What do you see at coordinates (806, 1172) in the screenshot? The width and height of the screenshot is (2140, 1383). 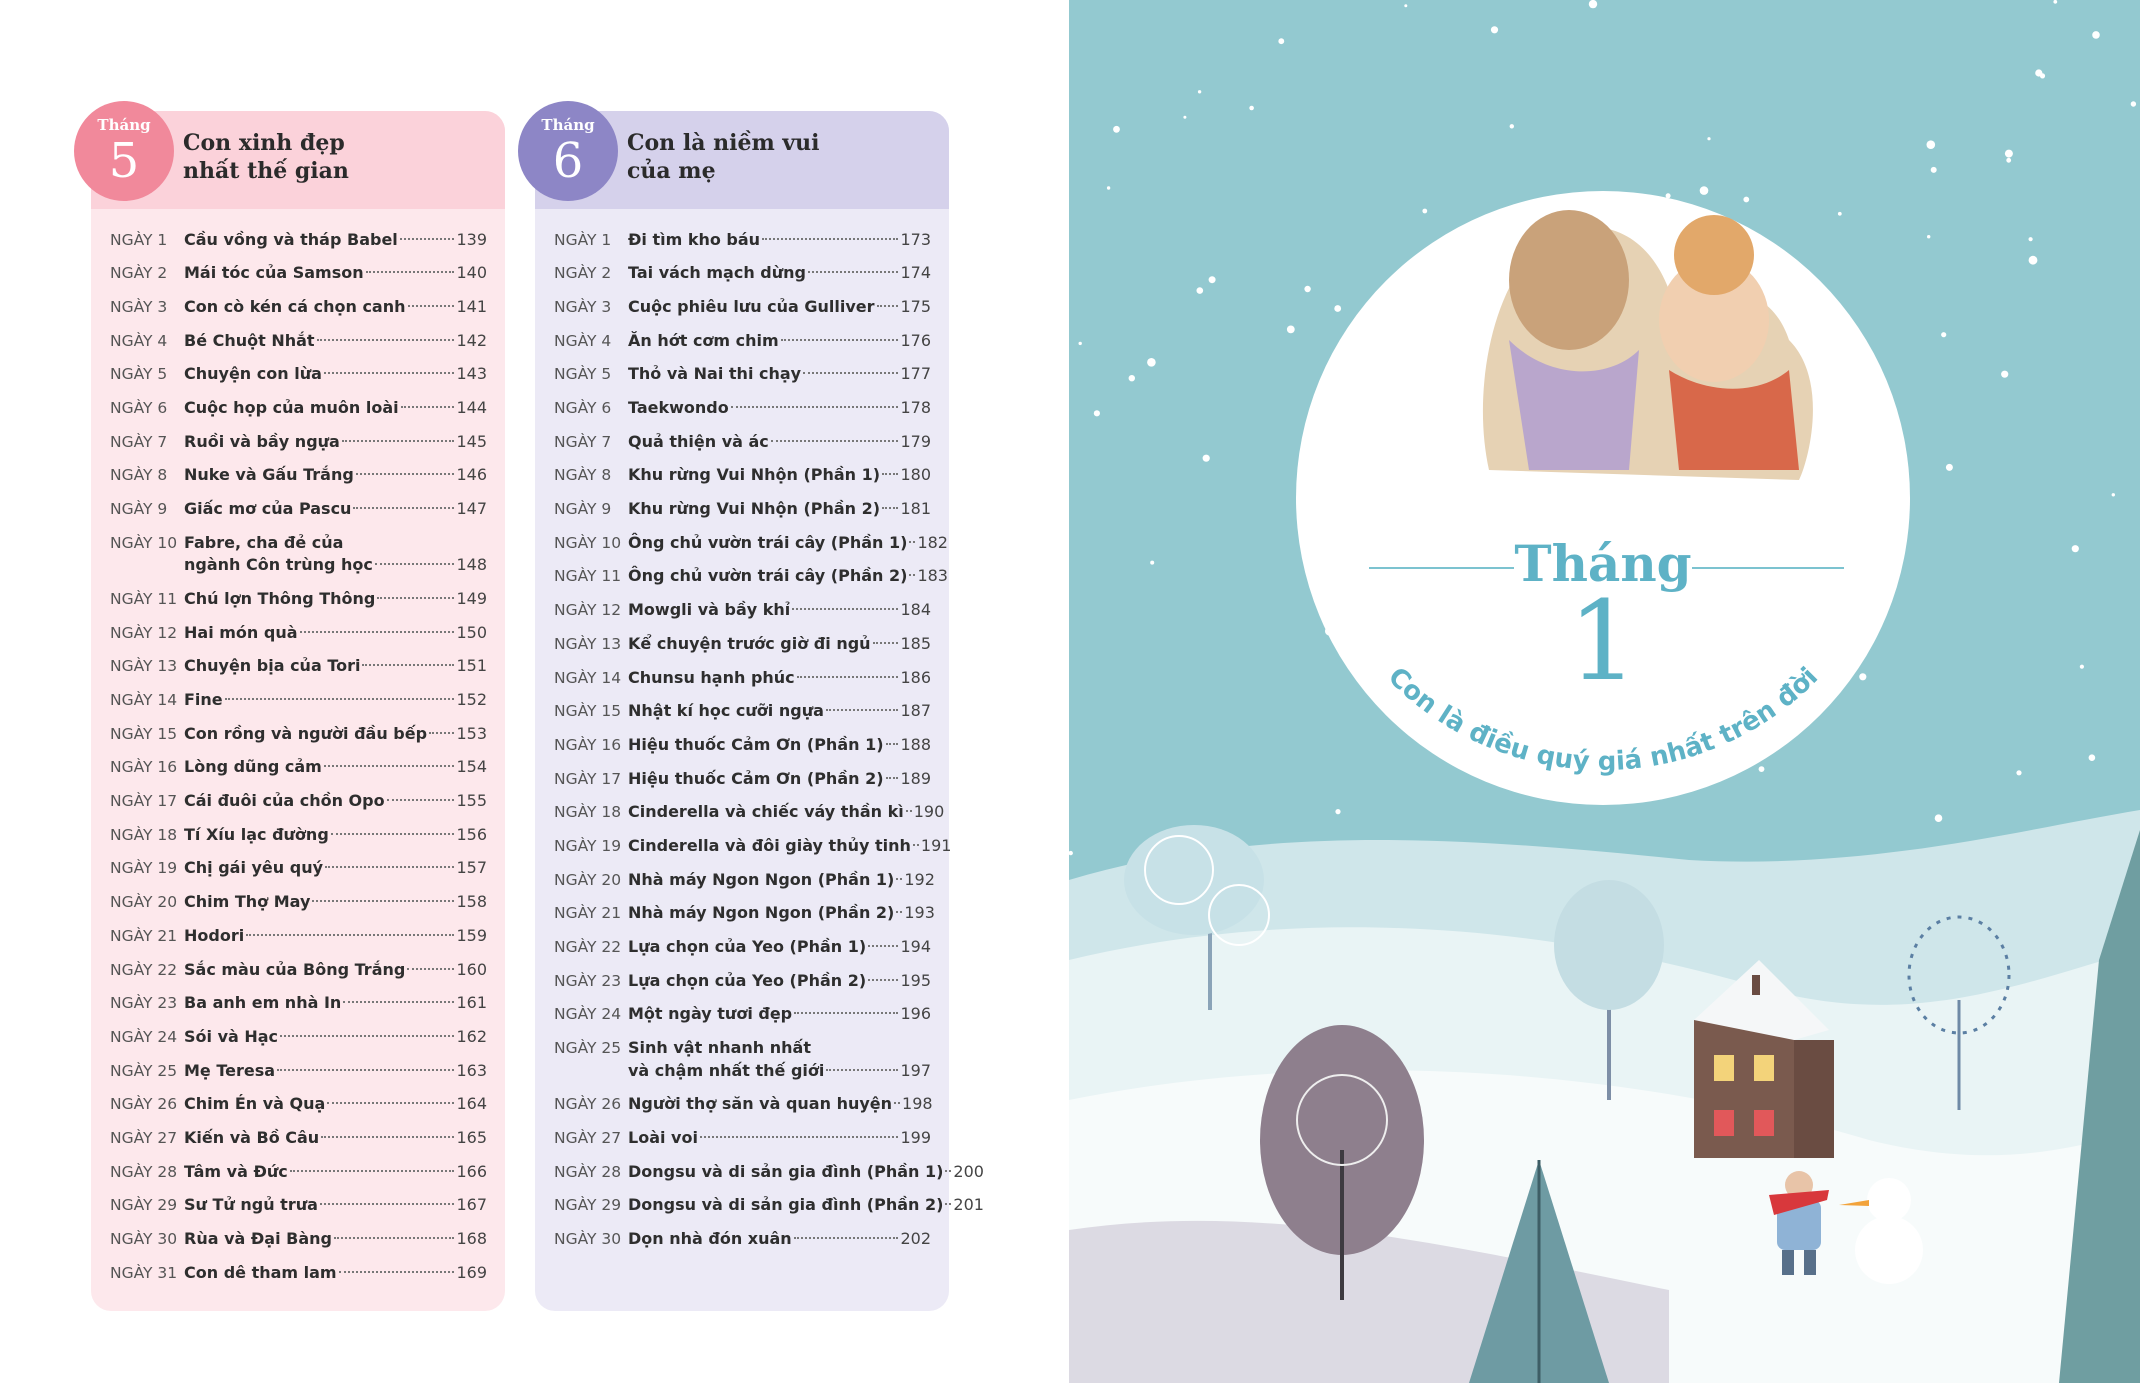 I see `entry-content: Dongsu và di sản gia đình (Phần 1) 200` at bounding box center [806, 1172].